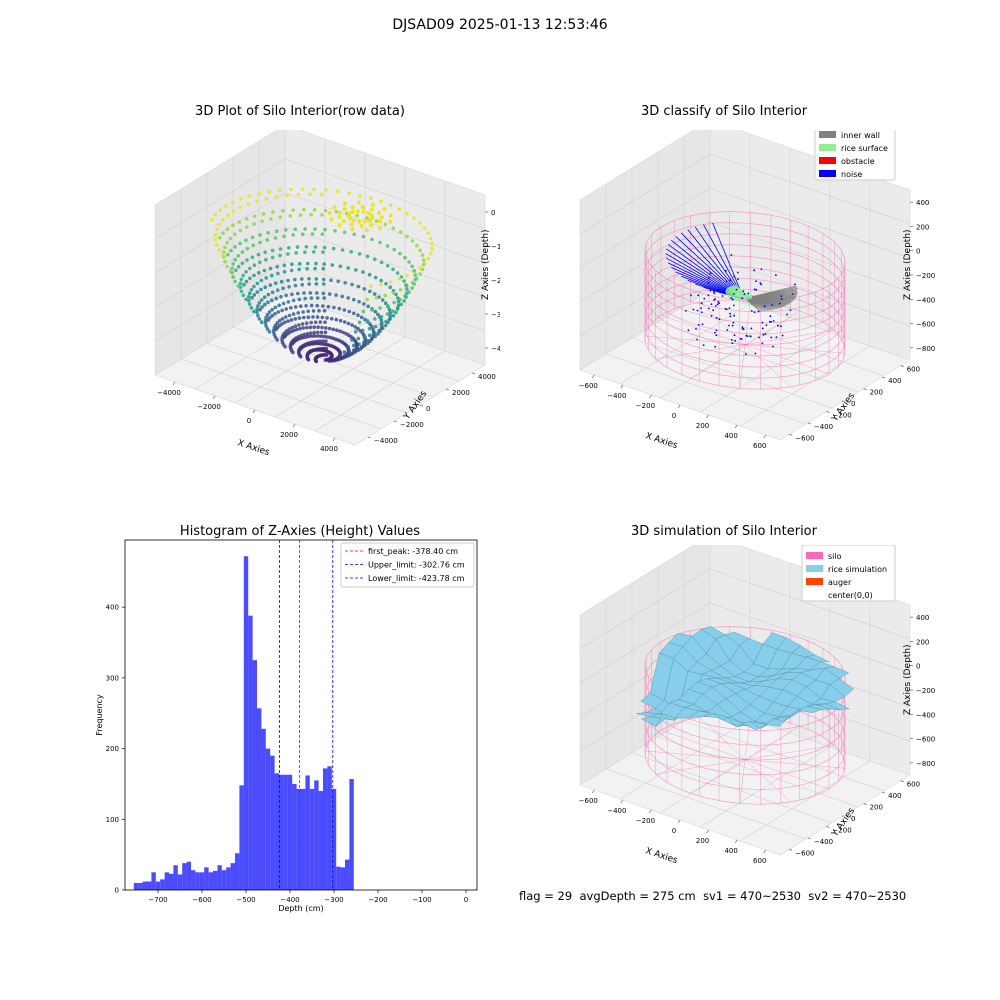 The image size is (1000, 1000). Describe the element at coordinates (850, 595) in the screenshot. I see `simulation-legend-label: center(0,0)` at that location.